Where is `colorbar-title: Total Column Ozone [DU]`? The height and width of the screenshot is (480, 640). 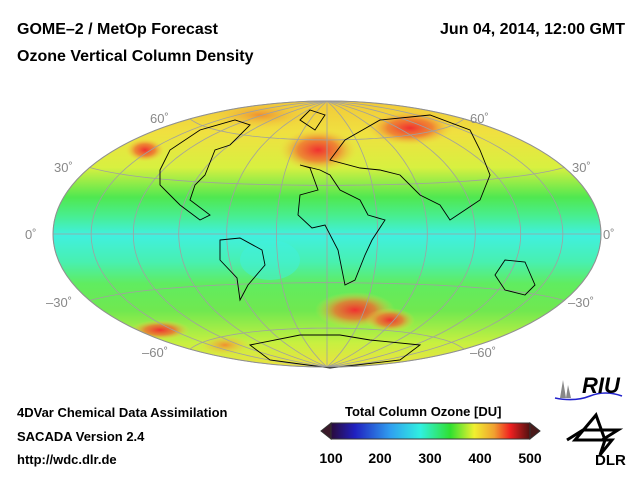 colorbar-title: Total Column Ozone [DU] is located at coordinates (423, 411).